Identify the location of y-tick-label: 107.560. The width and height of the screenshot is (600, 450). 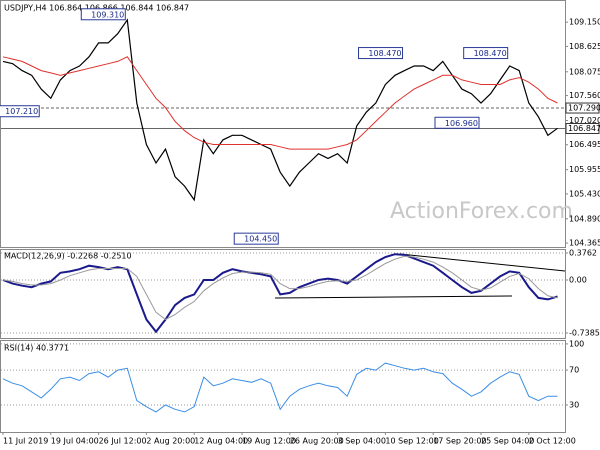
(584, 95).